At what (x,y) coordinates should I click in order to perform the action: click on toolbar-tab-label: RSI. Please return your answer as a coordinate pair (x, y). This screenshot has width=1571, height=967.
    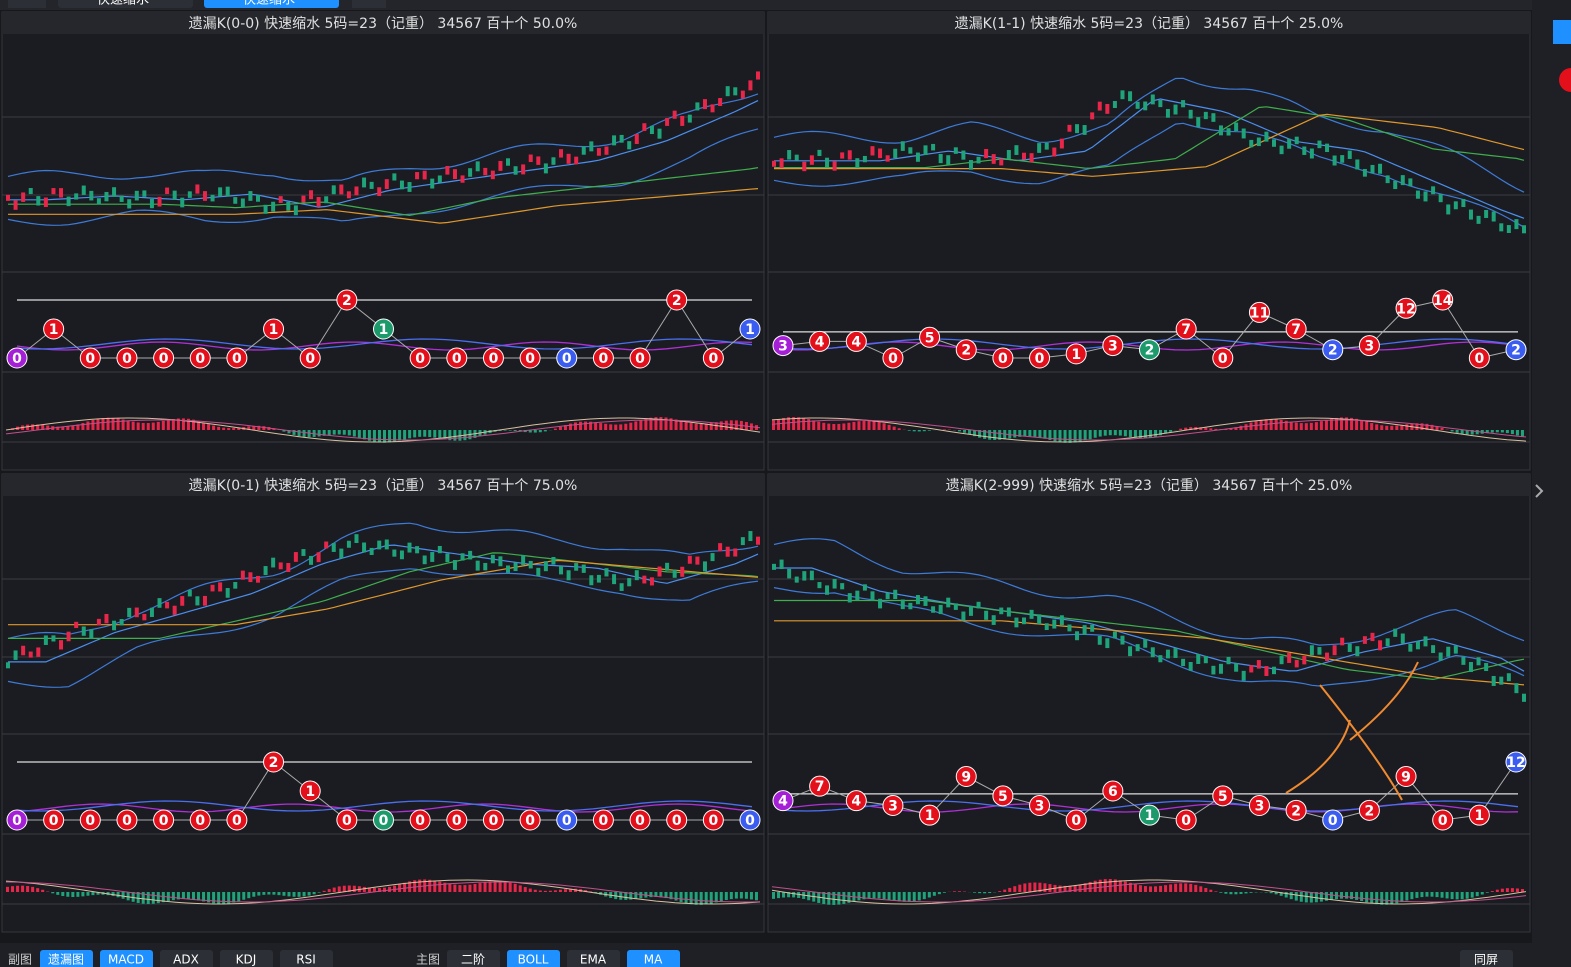
    Looking at the image, I should click on (306, 960).